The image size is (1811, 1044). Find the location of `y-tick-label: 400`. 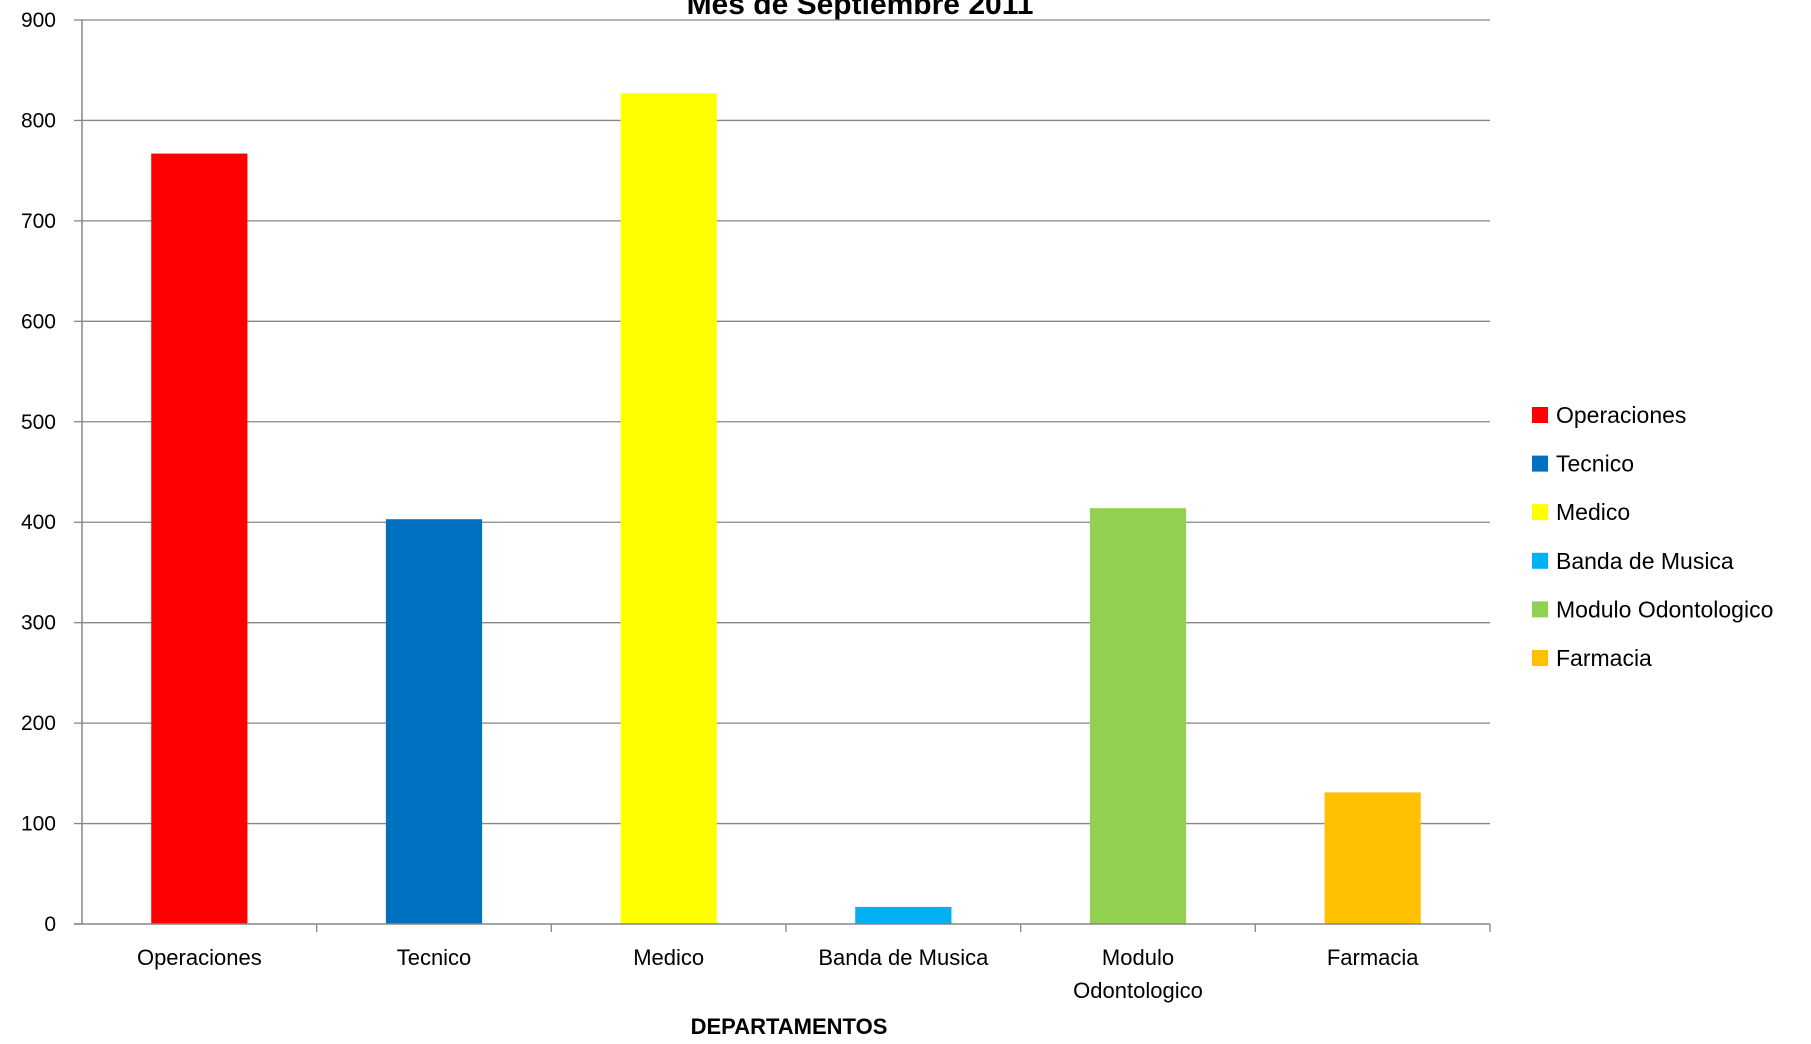

y-tick-label: 400 is located at coordinates (38, 522).